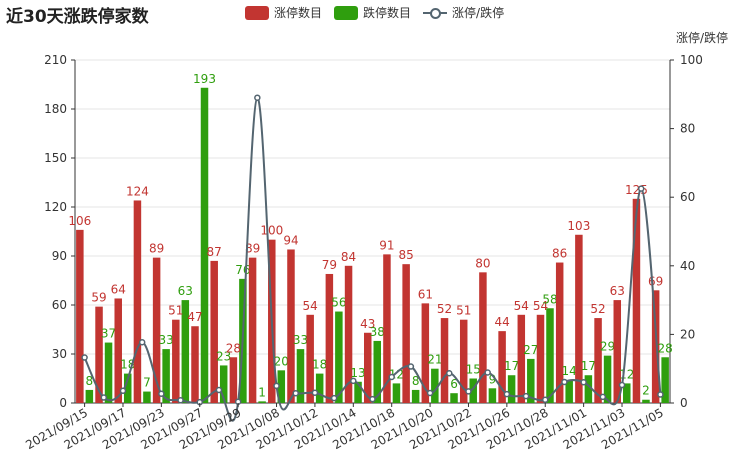 The image size is (750, 463). Describe the element at coordinates (147, 383) in the screenshot. I see `bar-down-label: 7` at that location.